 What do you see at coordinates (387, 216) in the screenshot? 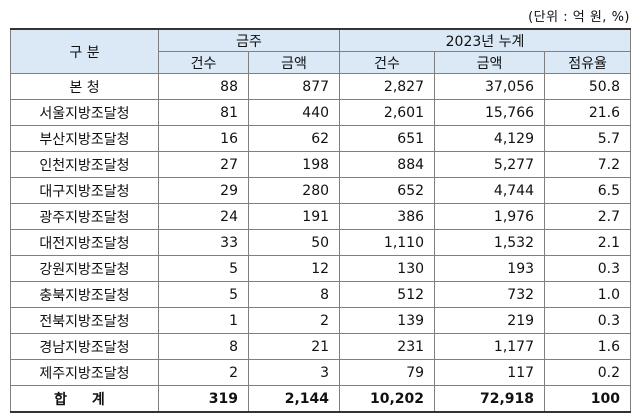
I see `cum-count-cell: 386` at bounding box center [387, 216].